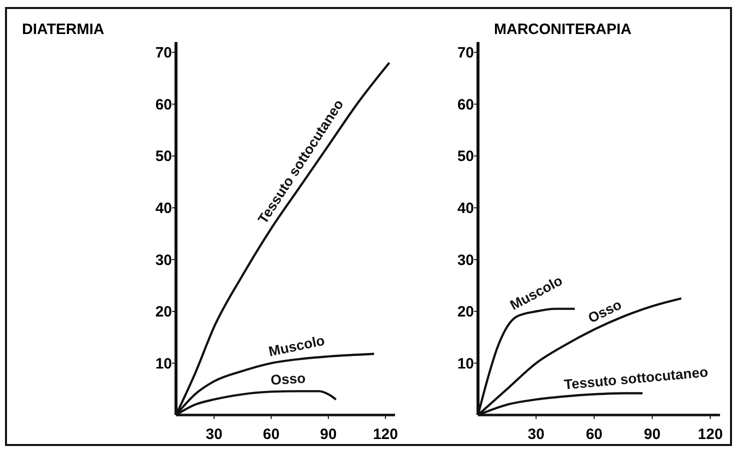 The height and width of the screenshot is (459, 742). What do you see at coordinates (296, 346) in the screenshot?
I see `text: Muscolo` at bounding box center [296, 346].